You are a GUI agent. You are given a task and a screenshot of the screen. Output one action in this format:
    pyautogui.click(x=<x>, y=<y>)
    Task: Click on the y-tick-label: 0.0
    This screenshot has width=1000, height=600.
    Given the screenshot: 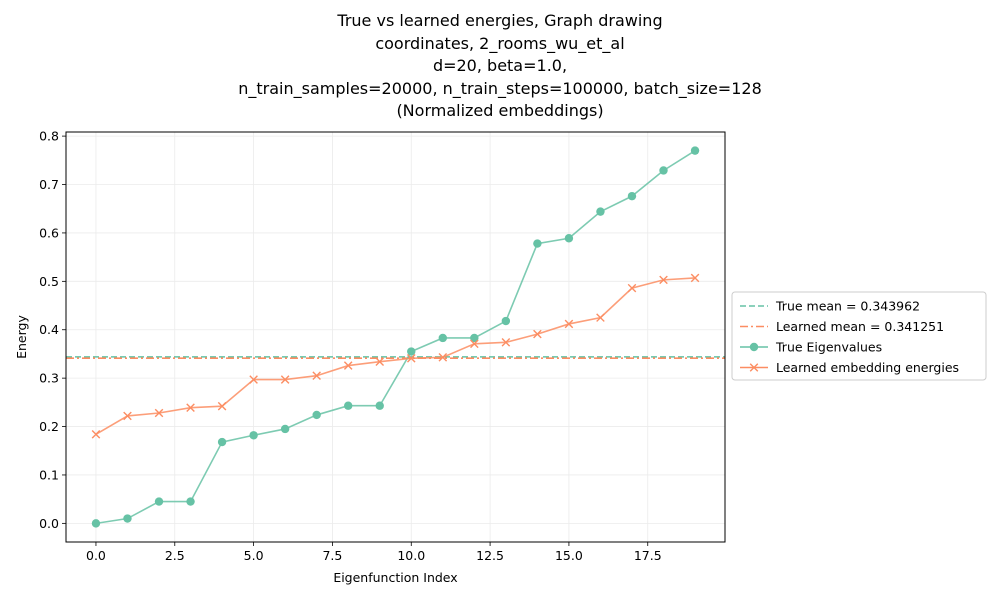 What is the action you would take?
    pyautogui.click(x=49, y=523)
    